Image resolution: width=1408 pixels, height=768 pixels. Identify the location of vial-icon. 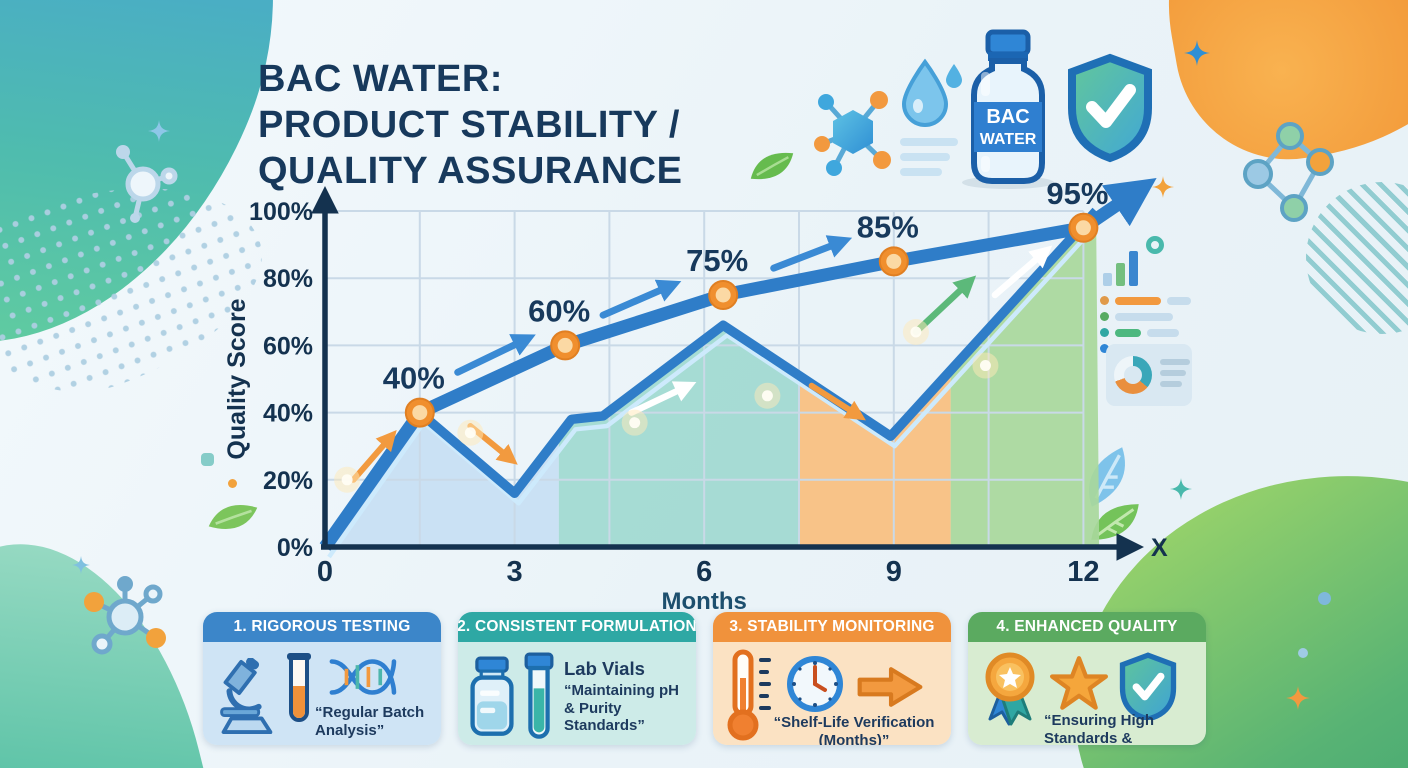
(492, 696).